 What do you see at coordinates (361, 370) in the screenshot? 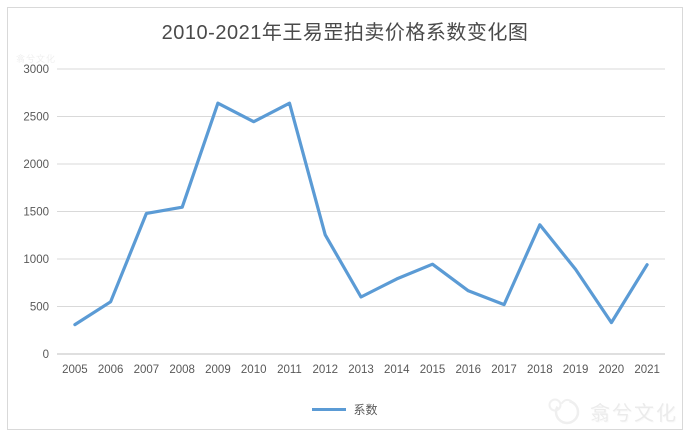
I see `x-tick-label: 2013` at bounding box center [361, 370].